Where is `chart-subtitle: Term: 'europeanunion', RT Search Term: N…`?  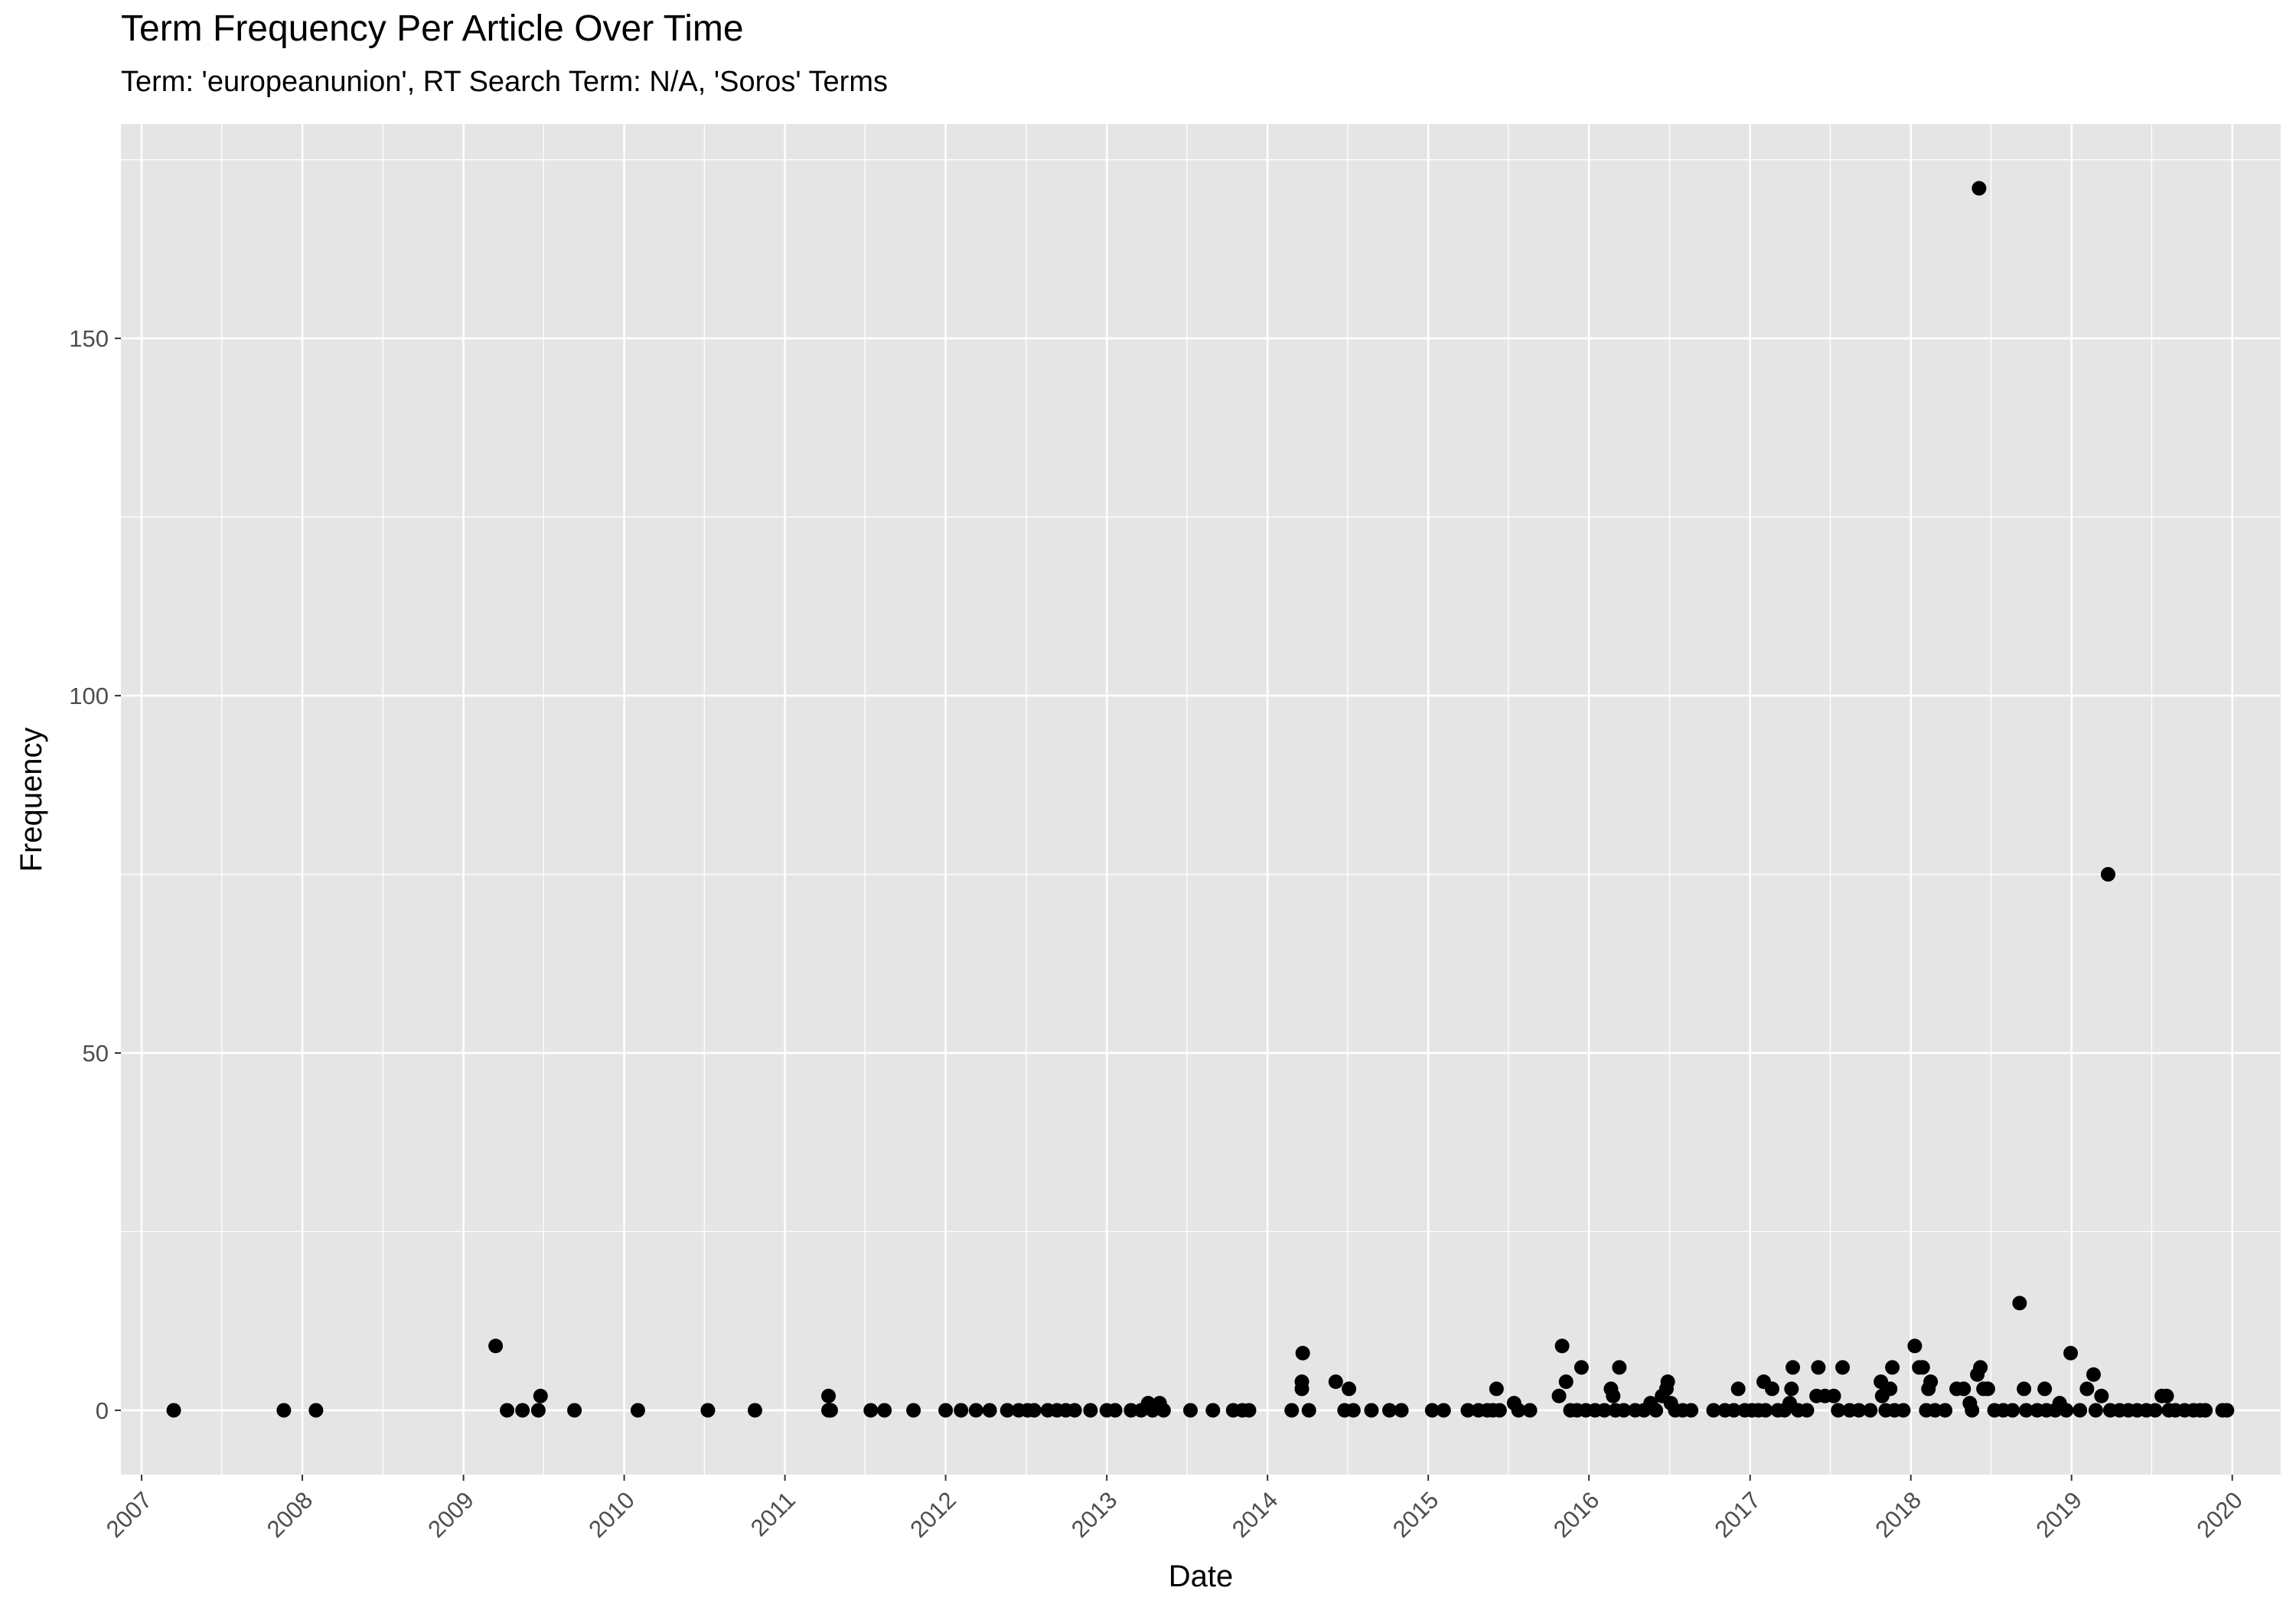 chart-subtitle: Term: 'europeanunion', RT Search Term: N… is located at coordinates (504, 82).